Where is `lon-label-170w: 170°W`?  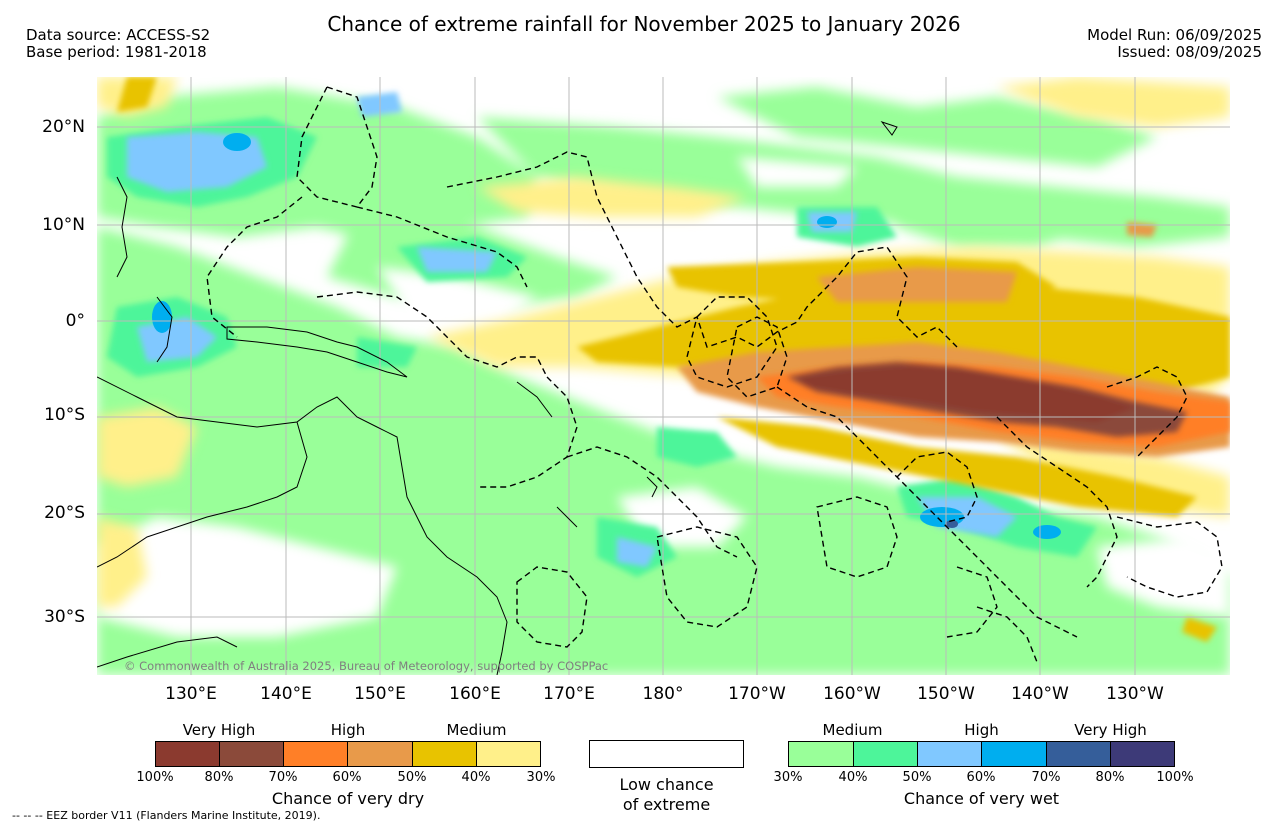
lon-label-170w: 170°W is located at coordinates (757, 694).